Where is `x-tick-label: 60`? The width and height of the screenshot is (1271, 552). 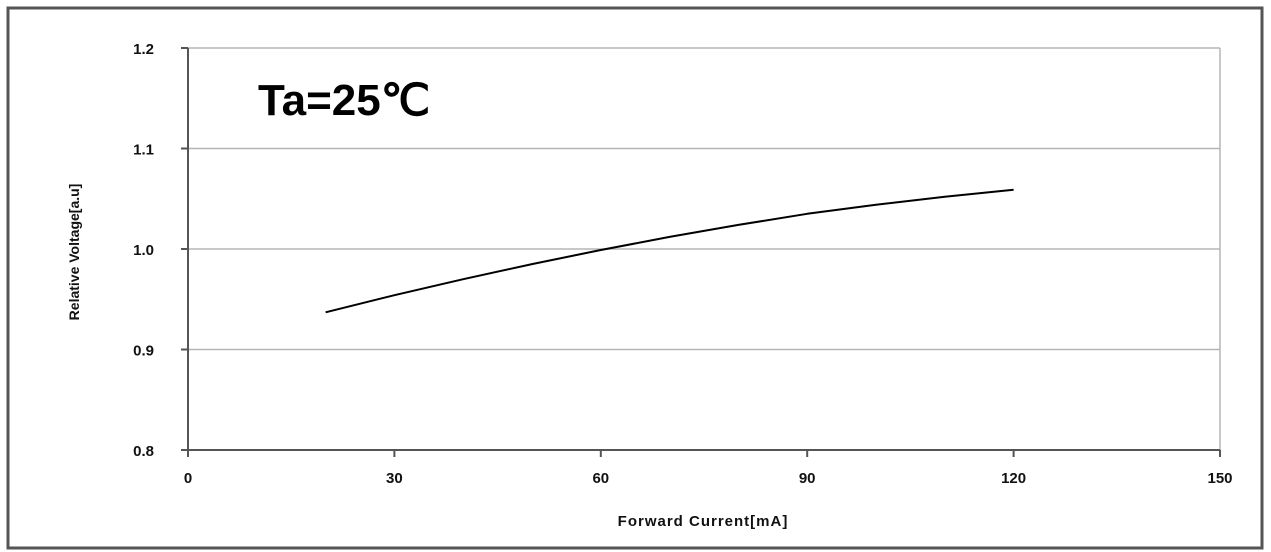 x-tick-label: 60 is located at coordinates (600, 478).